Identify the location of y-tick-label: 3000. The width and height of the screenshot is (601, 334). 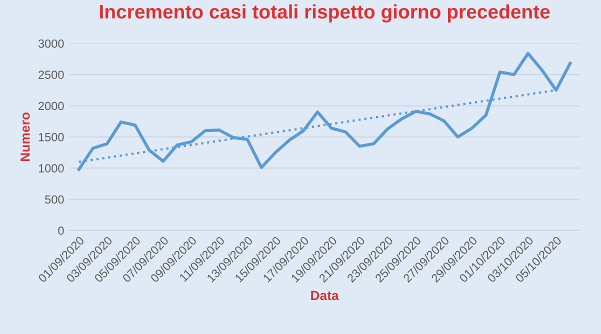
(51, 43).